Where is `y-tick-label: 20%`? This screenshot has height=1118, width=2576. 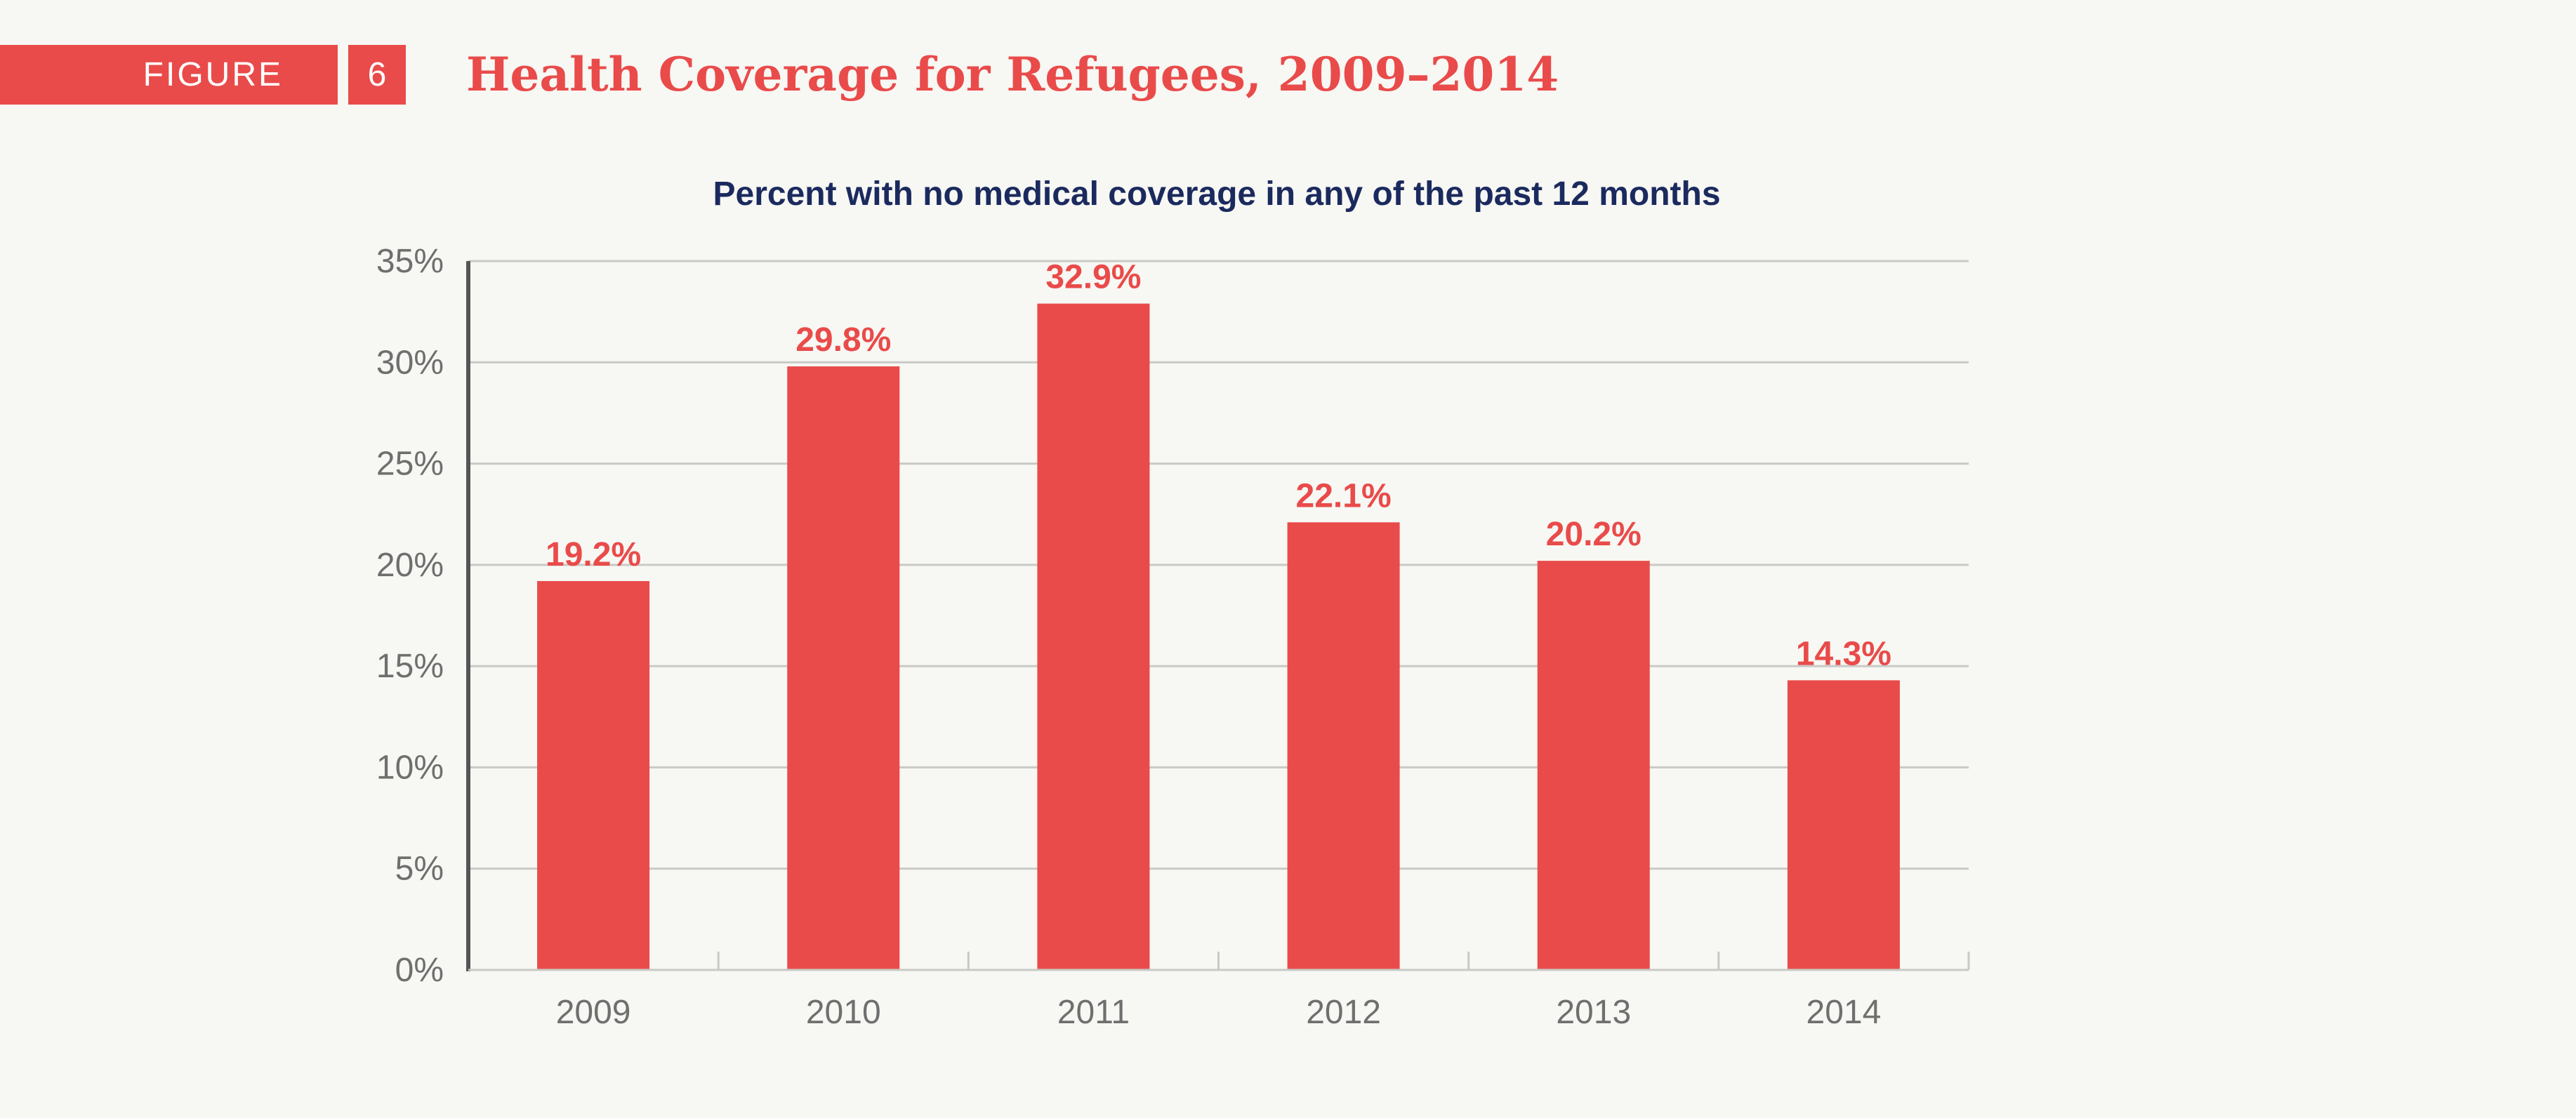 y-tick-label: 20% is located at coordinates (410, 565).